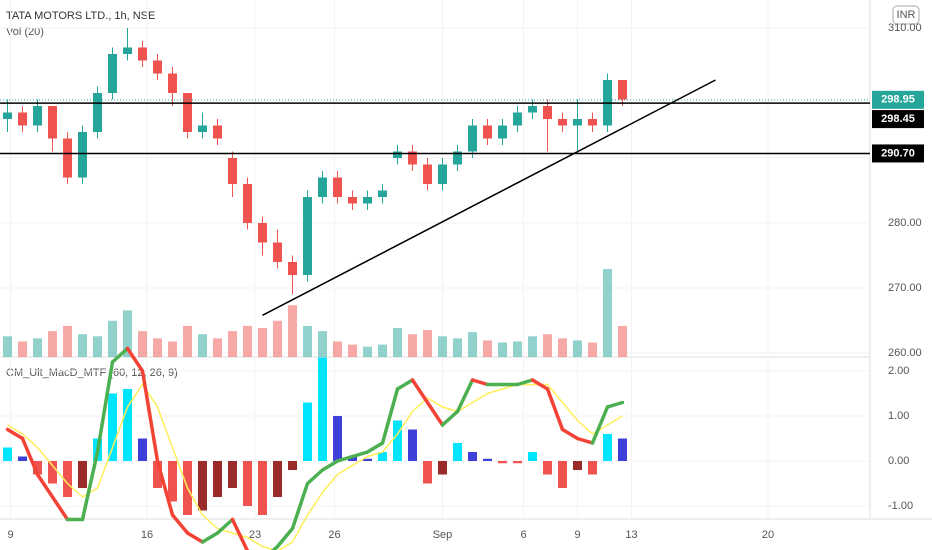 This screenshot has height=550, width=932. Describe the element at coordinates (92, 373) in the screenshot. I see `indicator-title: CM_Ult_MacD_MTF (60, 12, 26, 9)` at that location.